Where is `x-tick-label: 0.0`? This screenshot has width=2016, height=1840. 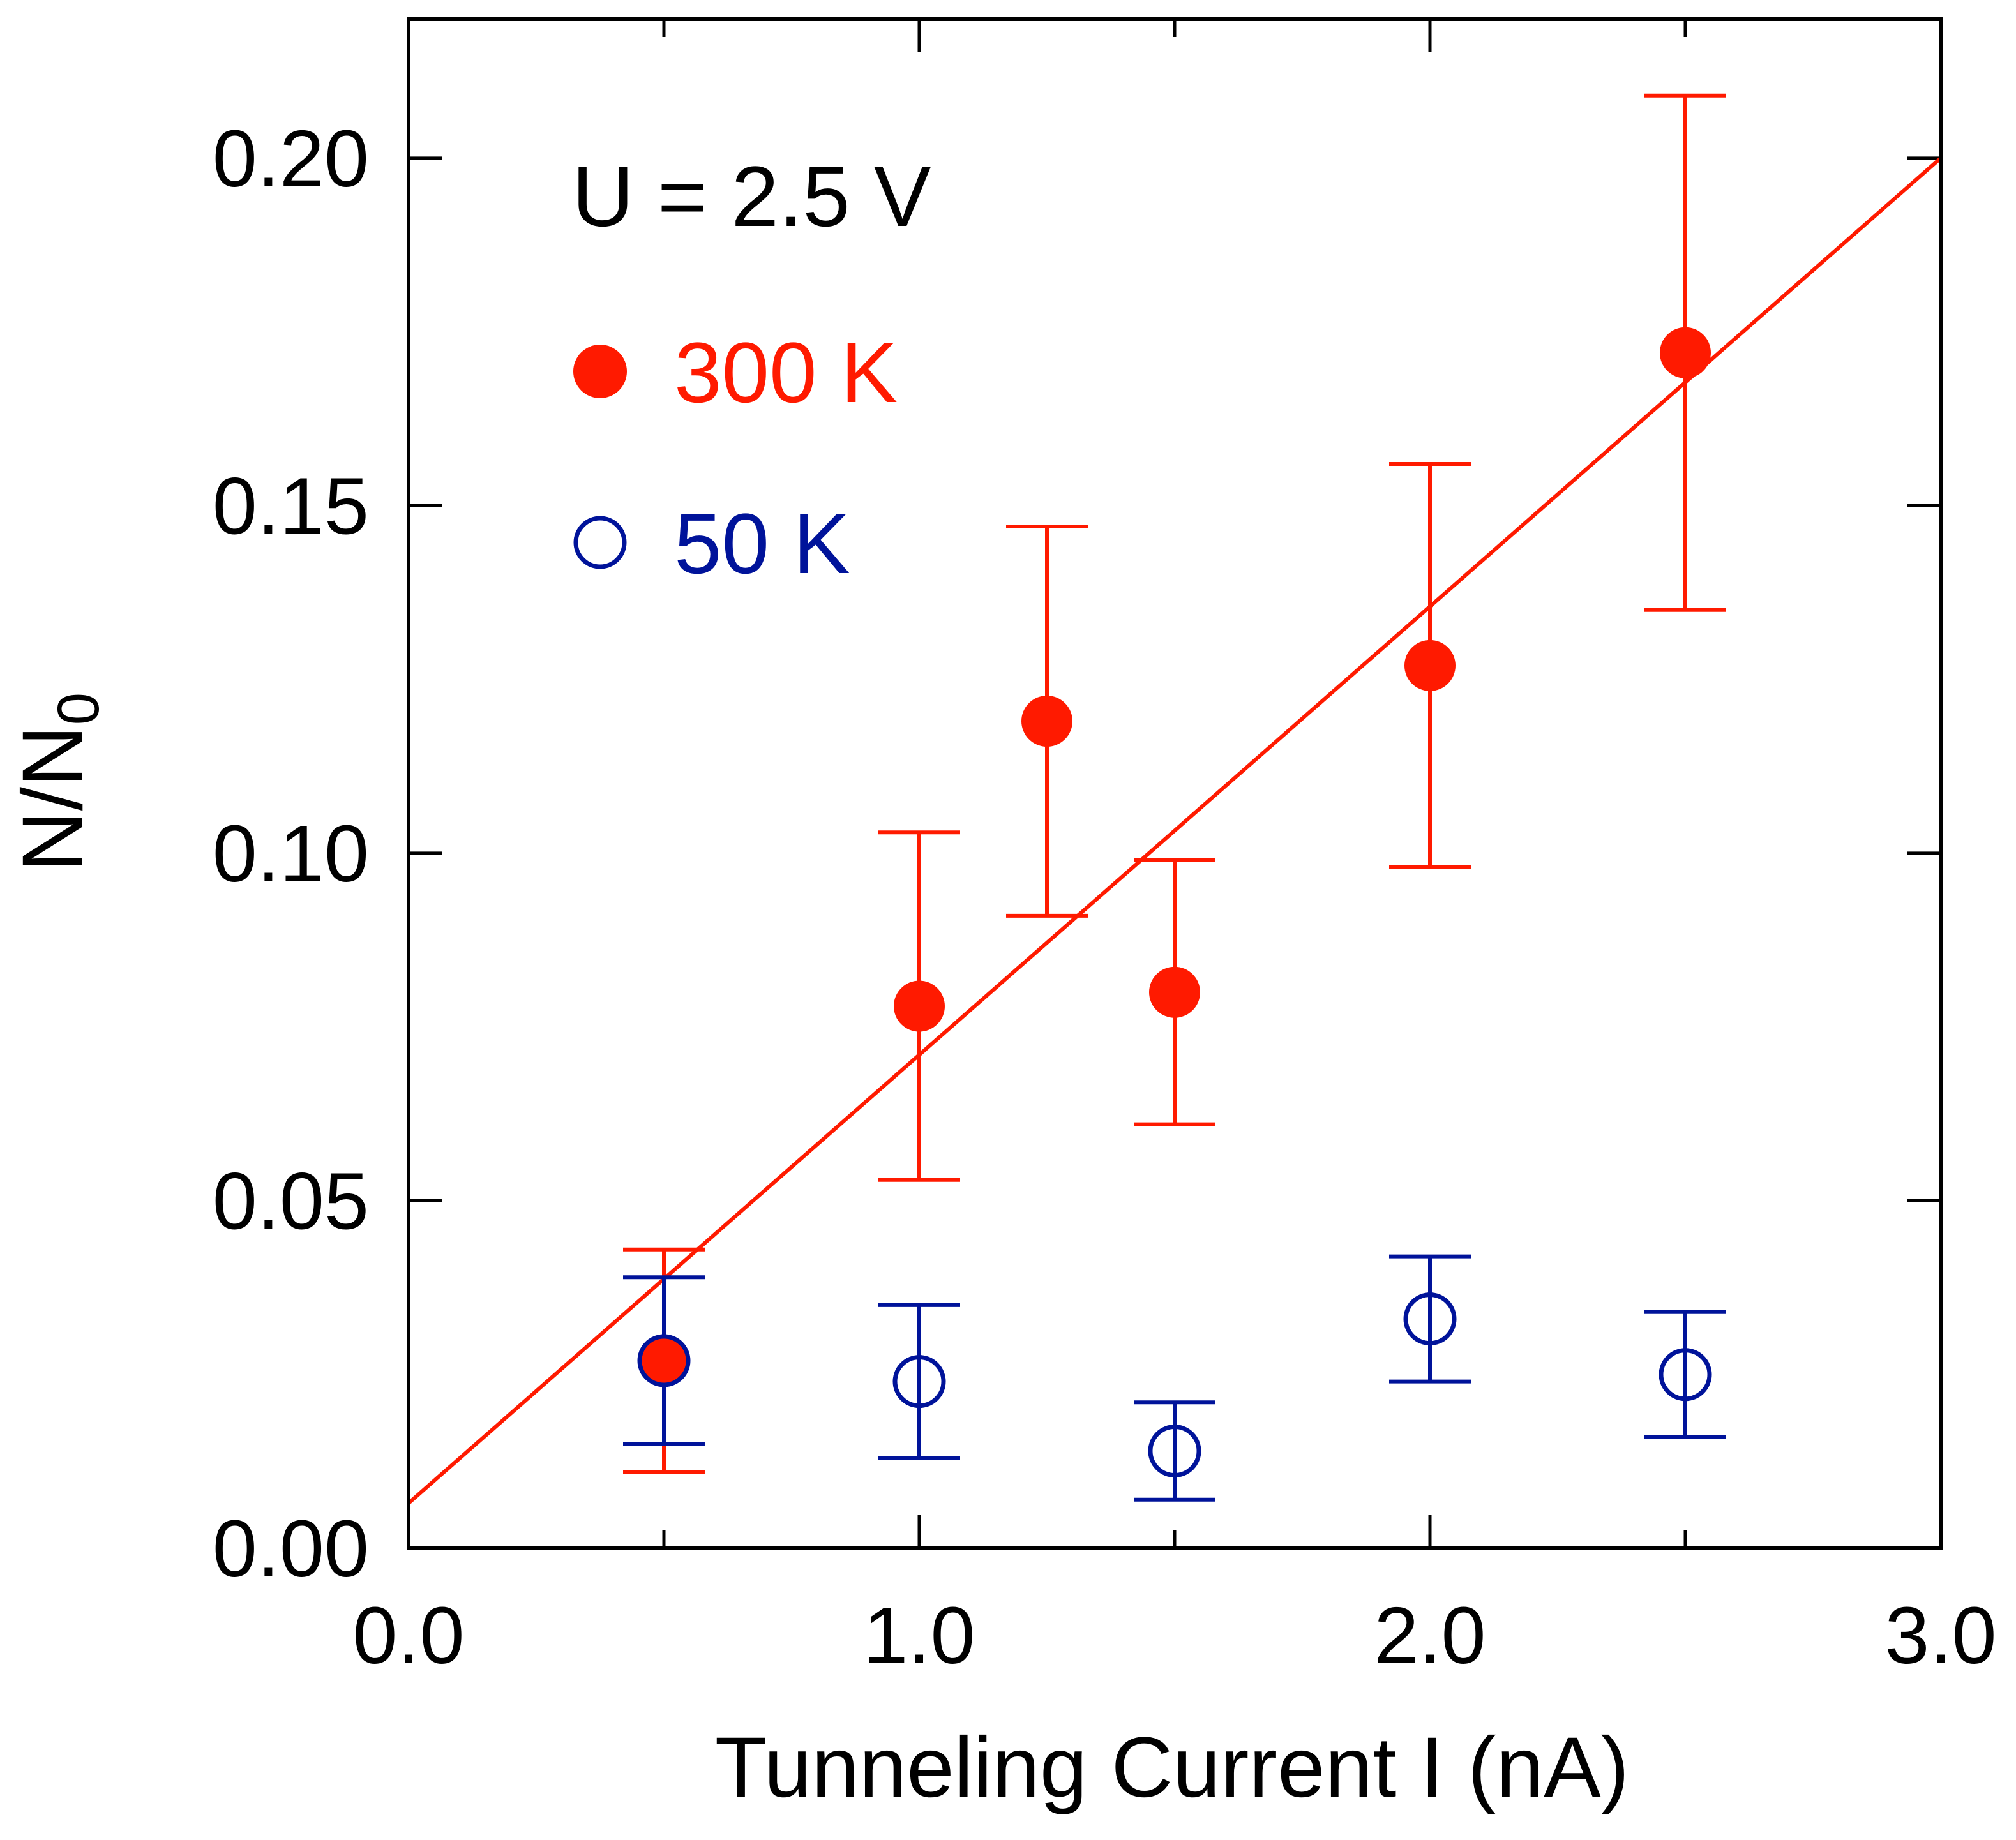
x-tick-label: 0.0 is located at coordinates (408, 1635).